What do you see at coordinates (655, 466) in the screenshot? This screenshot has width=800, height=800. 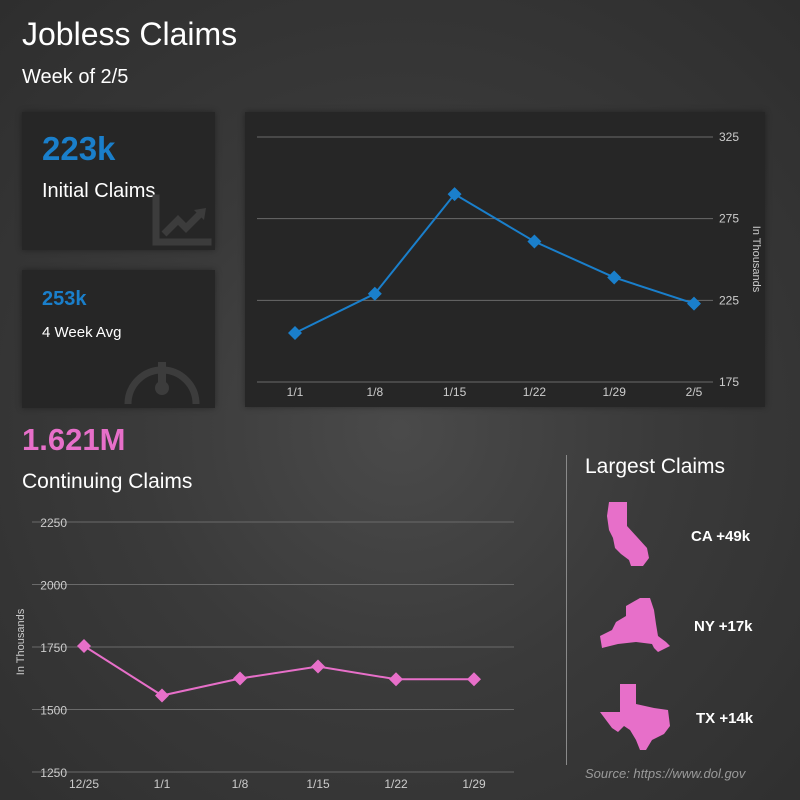 I see `largest-claims-title: Largest Claims` at bounding box center [655, 466].